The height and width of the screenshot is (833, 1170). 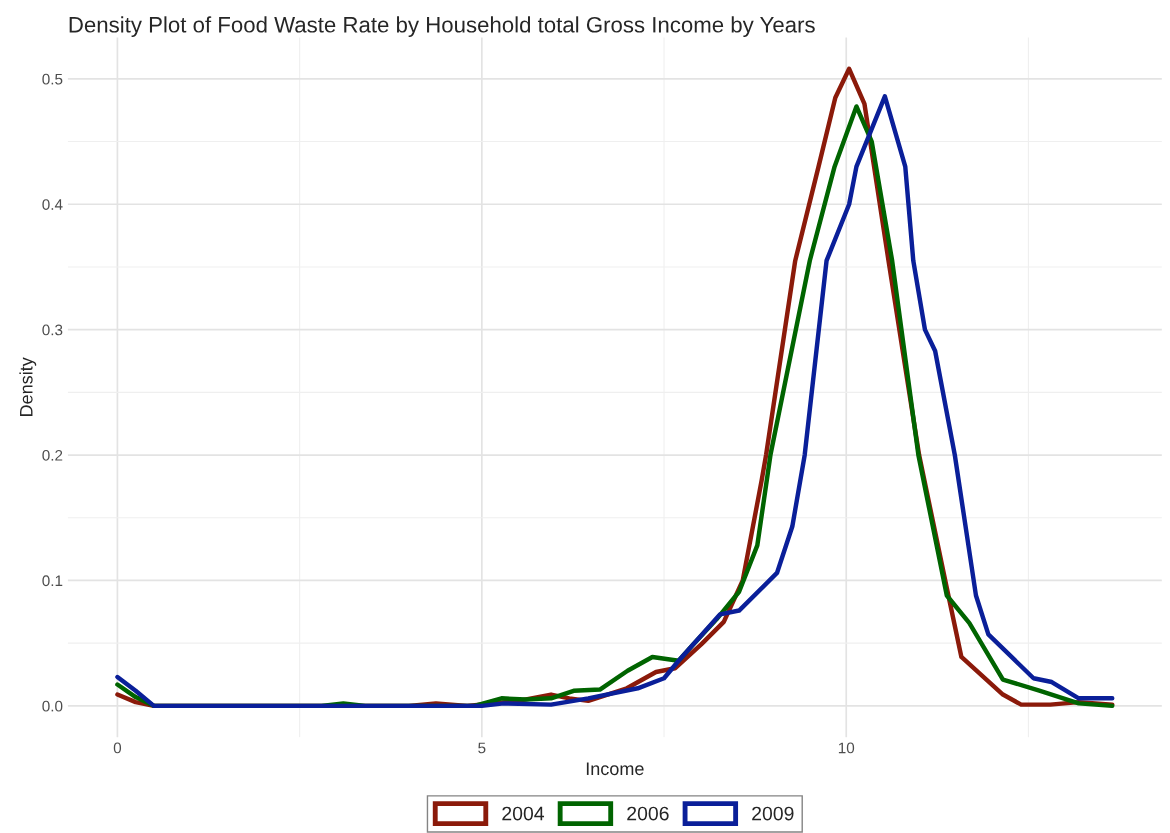 What do you see at coordinates (648, 813) in the screenshot?
I see `legend-label: 2006` at bounding box center [648, 813].